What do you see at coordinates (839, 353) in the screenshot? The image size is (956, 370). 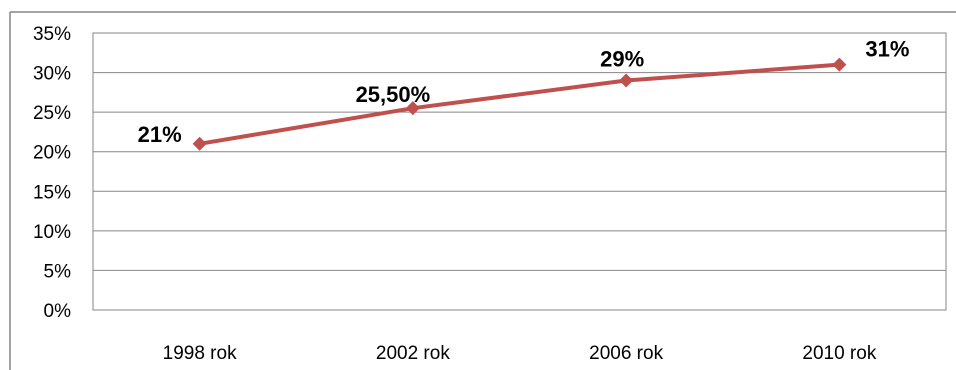 I see `x-tick-label: 2010 rok` at bounding box center [839, 353].